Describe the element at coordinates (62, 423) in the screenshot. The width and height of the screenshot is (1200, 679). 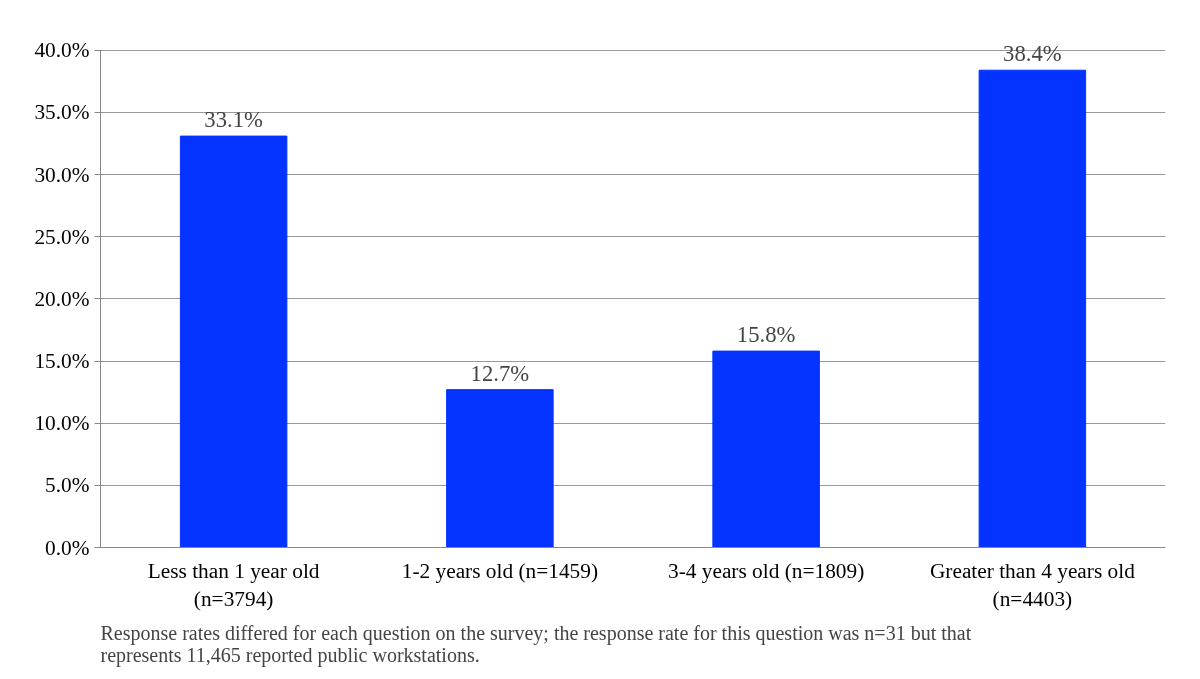
I see `y-tick-label: 10.0%` at that location.